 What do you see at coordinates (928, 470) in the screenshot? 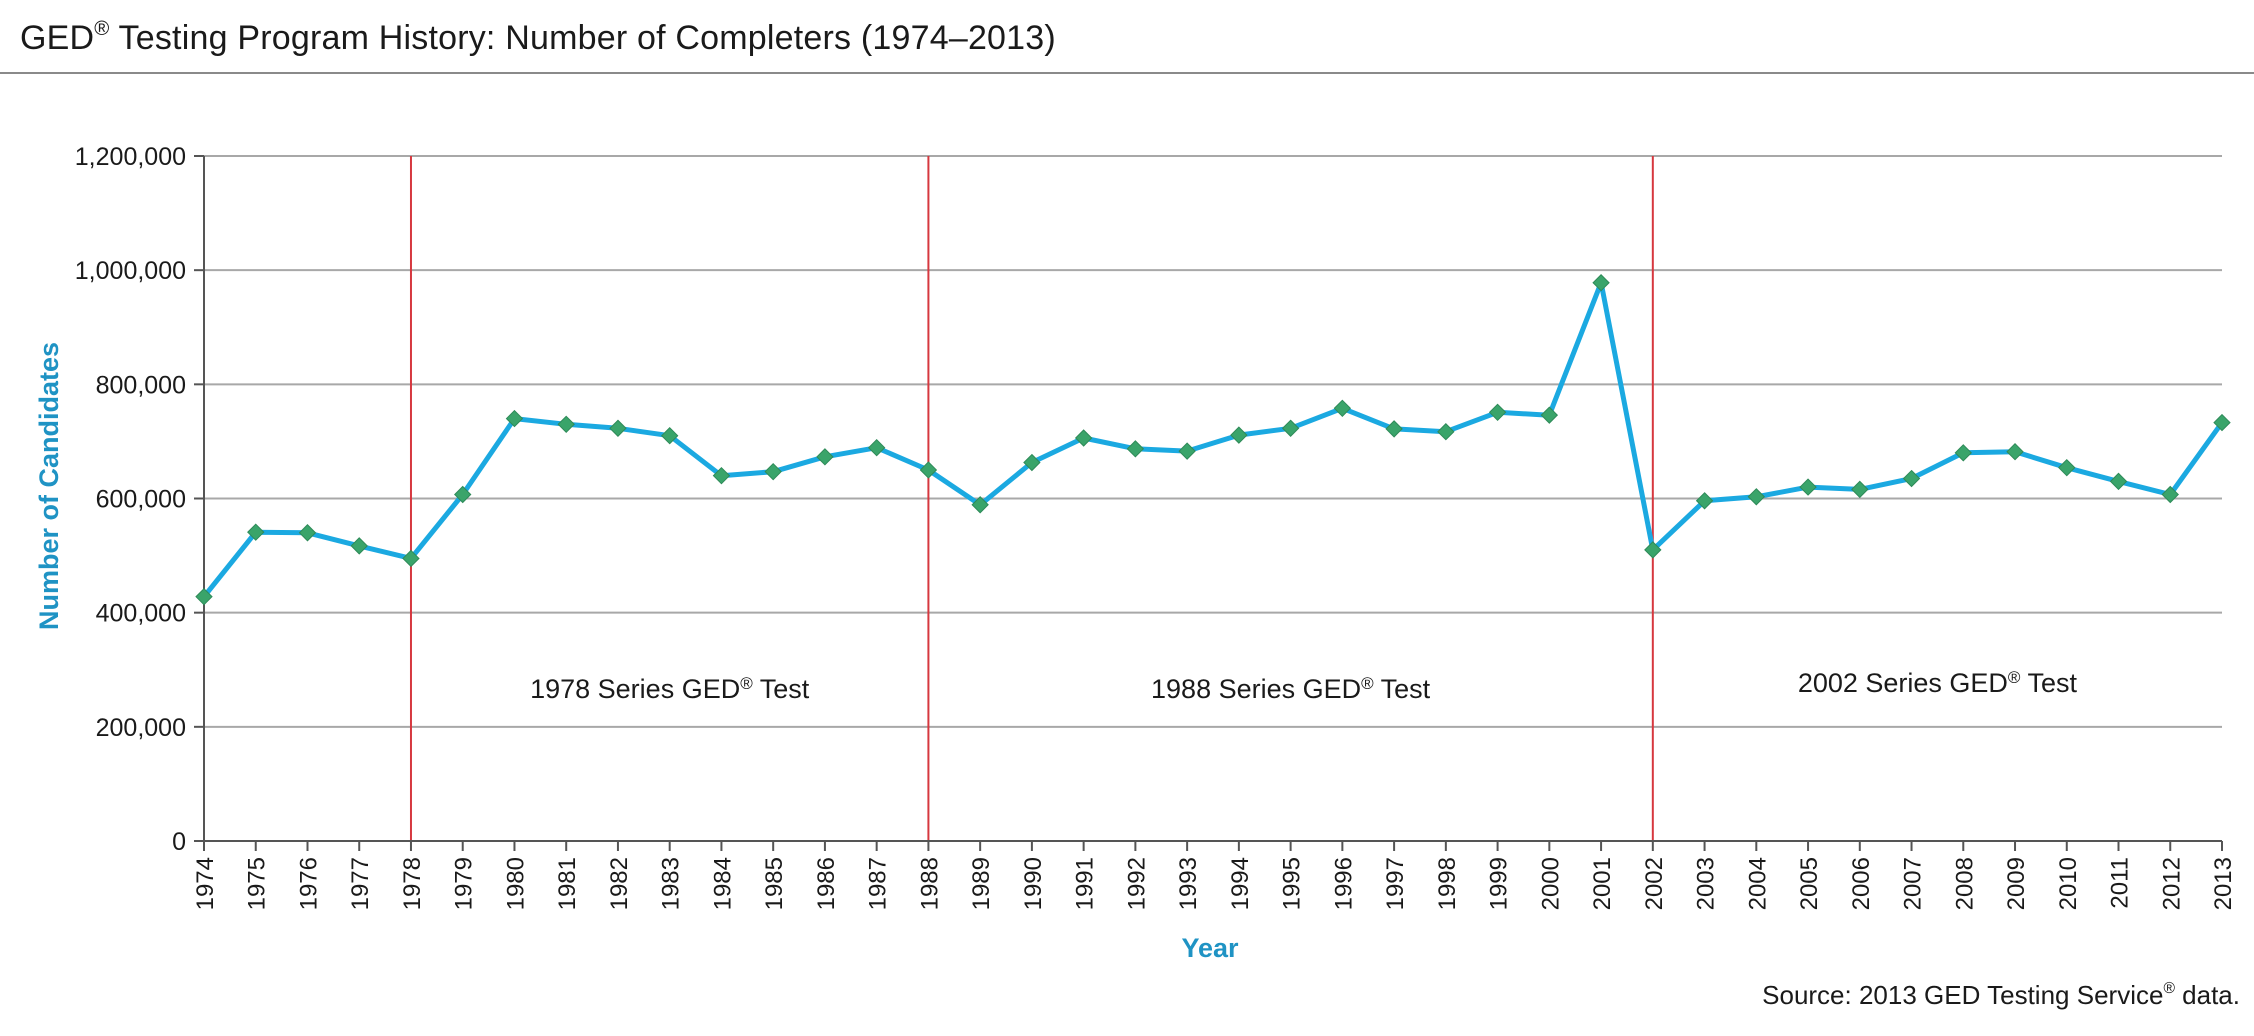
I see `data-point-1988` at bounding box center [928, 470].